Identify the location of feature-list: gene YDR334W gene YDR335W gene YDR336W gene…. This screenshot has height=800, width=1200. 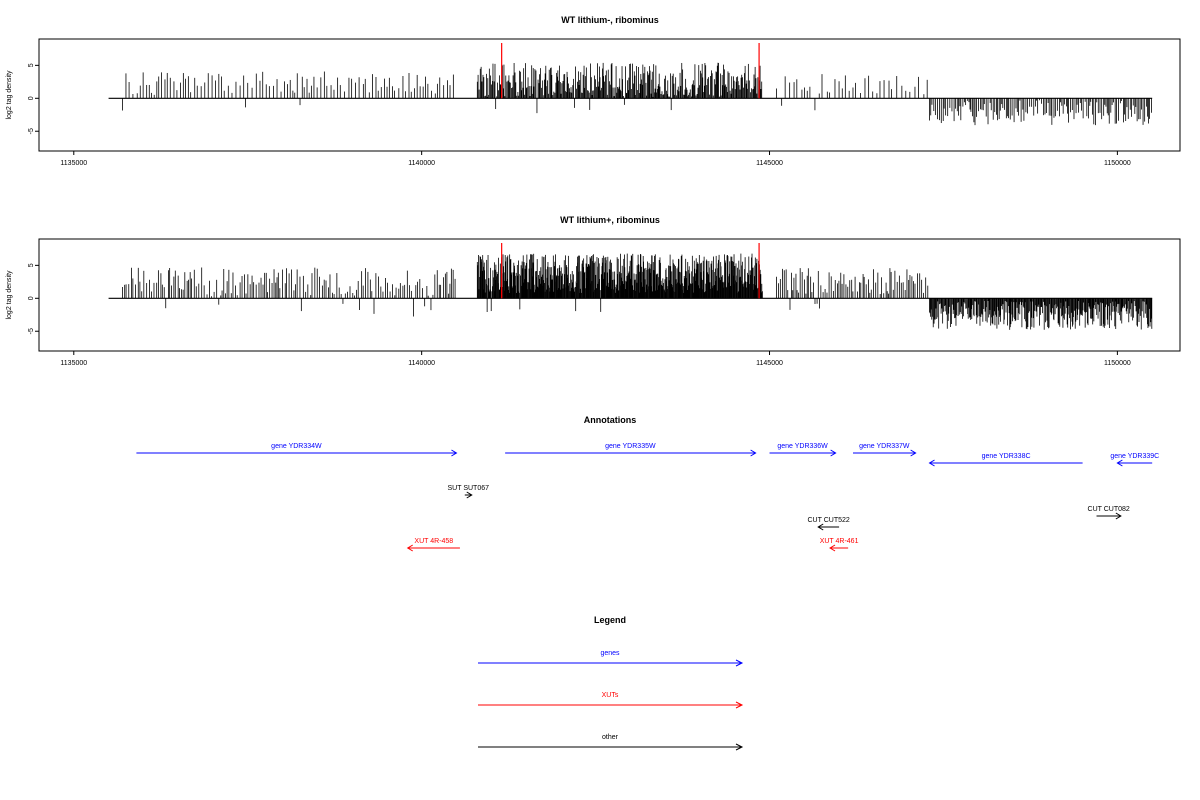
(647, 497).